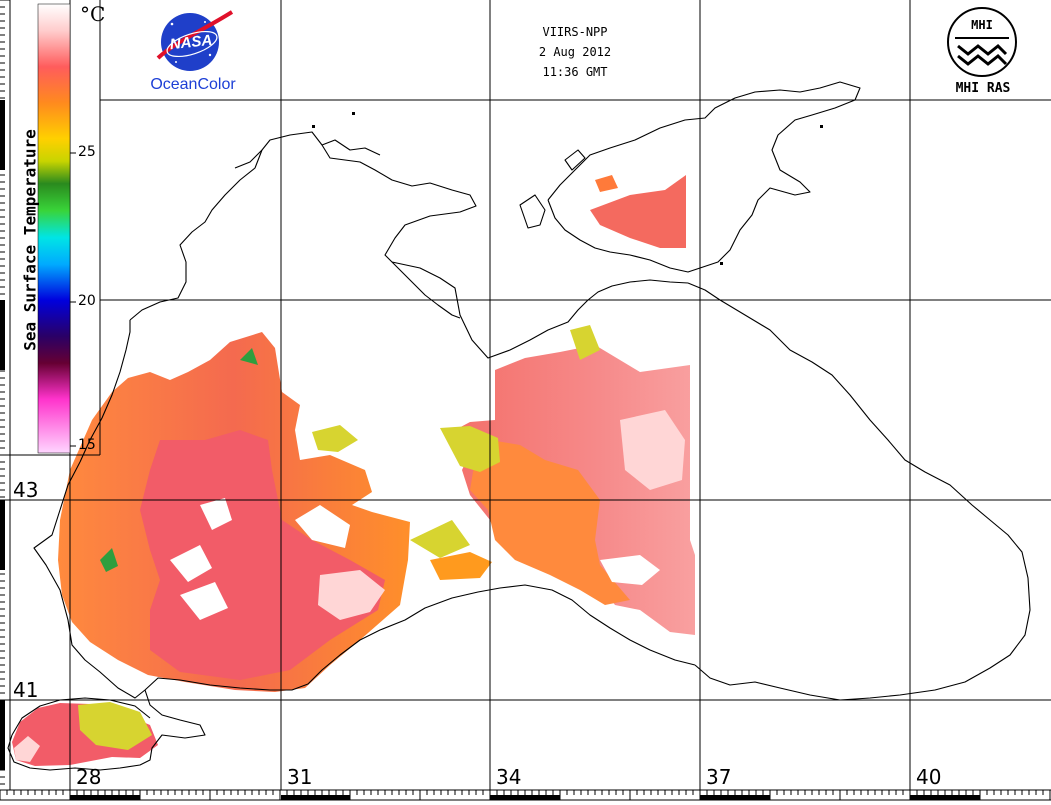 Image resolution: width=1051 pixels, height=805 pixels. I want to click on colorbar-tick-15: 15, so click(87, 445).